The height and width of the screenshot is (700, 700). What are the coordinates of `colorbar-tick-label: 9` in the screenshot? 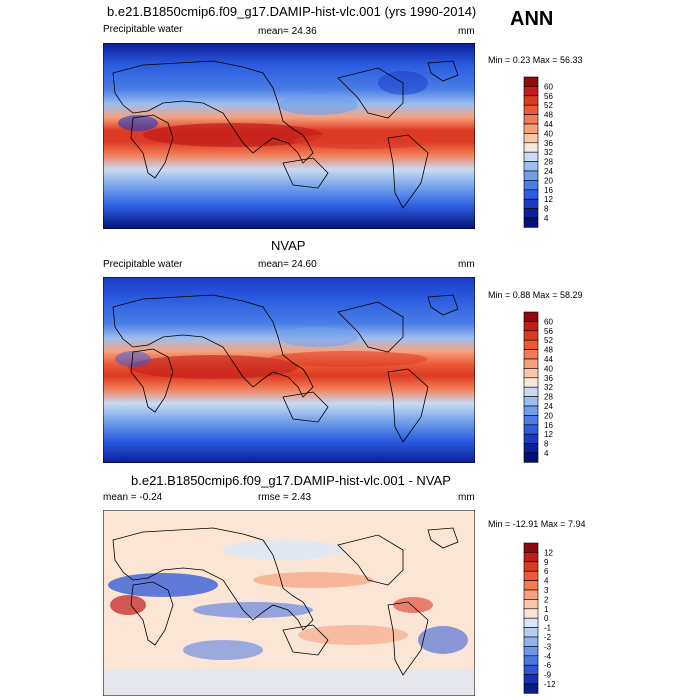 It's located at (546, 562).